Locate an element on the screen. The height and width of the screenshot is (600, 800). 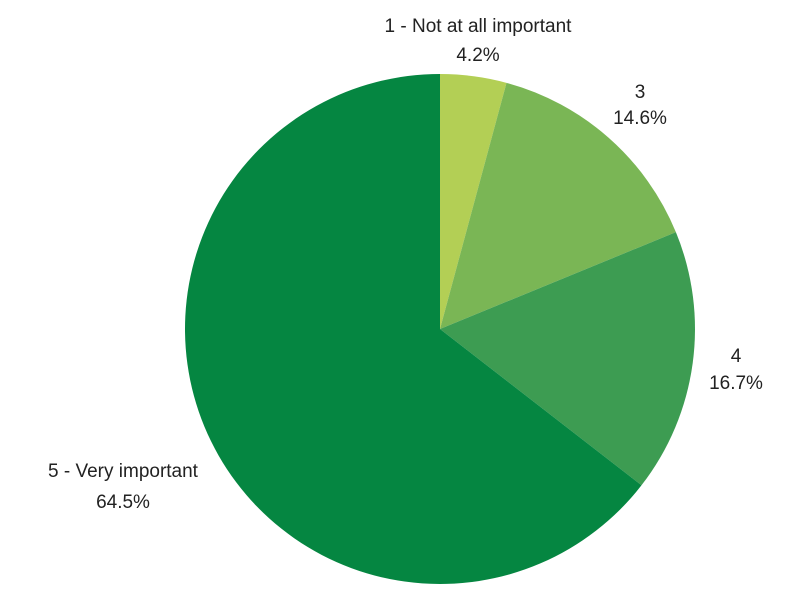
slice-value-label-1: 4.2% is located at coordinates (477, 55).